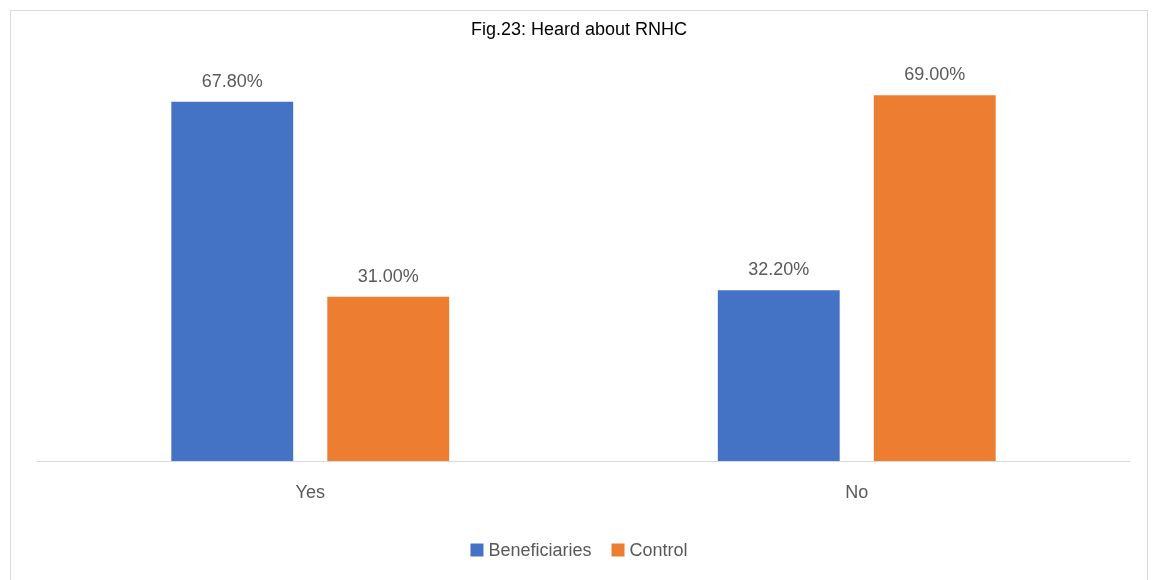  Describe the element at coordinates (232, 80) in the screenshot. I see `data-label: 67.80%` at that location.